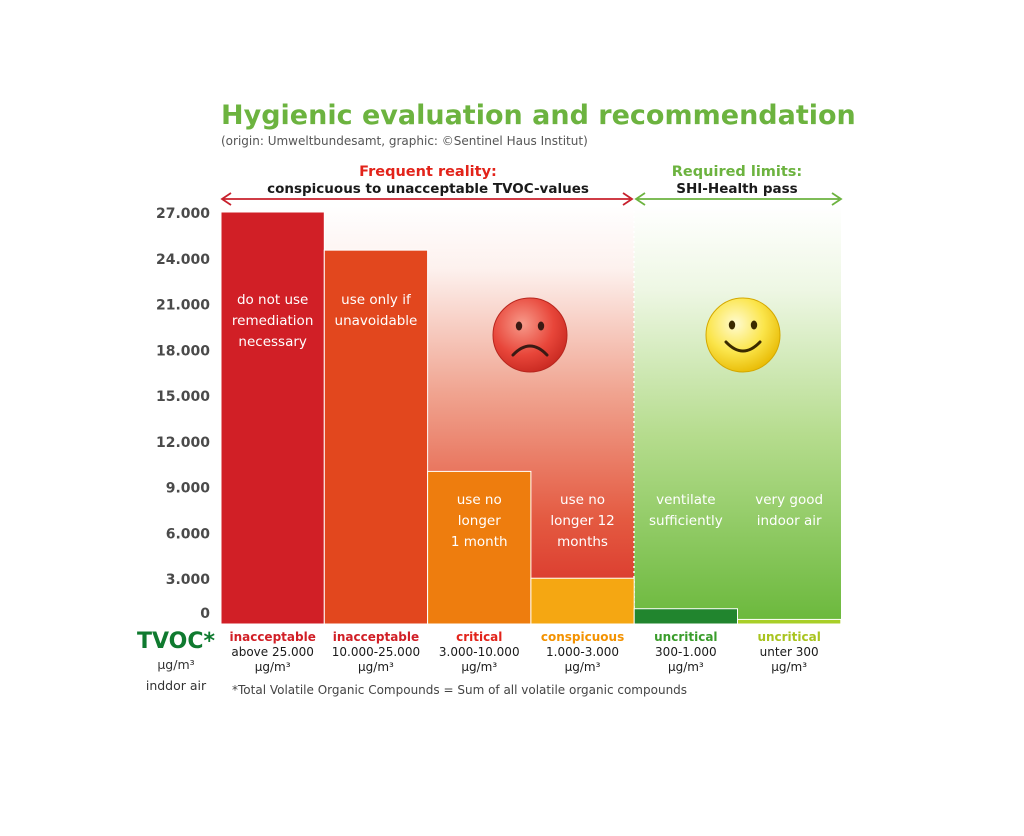  What do you see at coordinates (272, 342) in the screenshot?
I see `bar-1-recommendation: necessary` at bounding box center [272, 342].